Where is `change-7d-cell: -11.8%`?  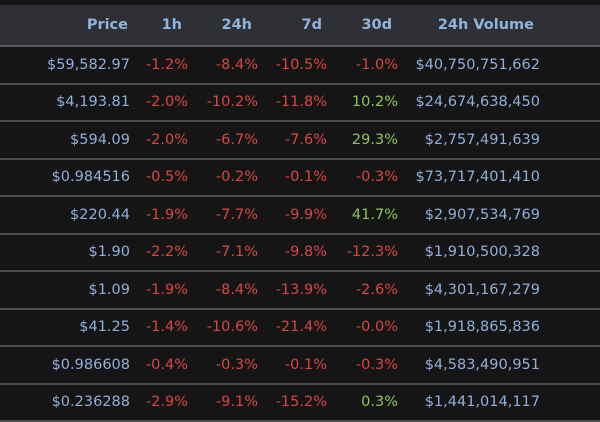
change-7d-cell: -11.8% is located at coordinates (301, 103).